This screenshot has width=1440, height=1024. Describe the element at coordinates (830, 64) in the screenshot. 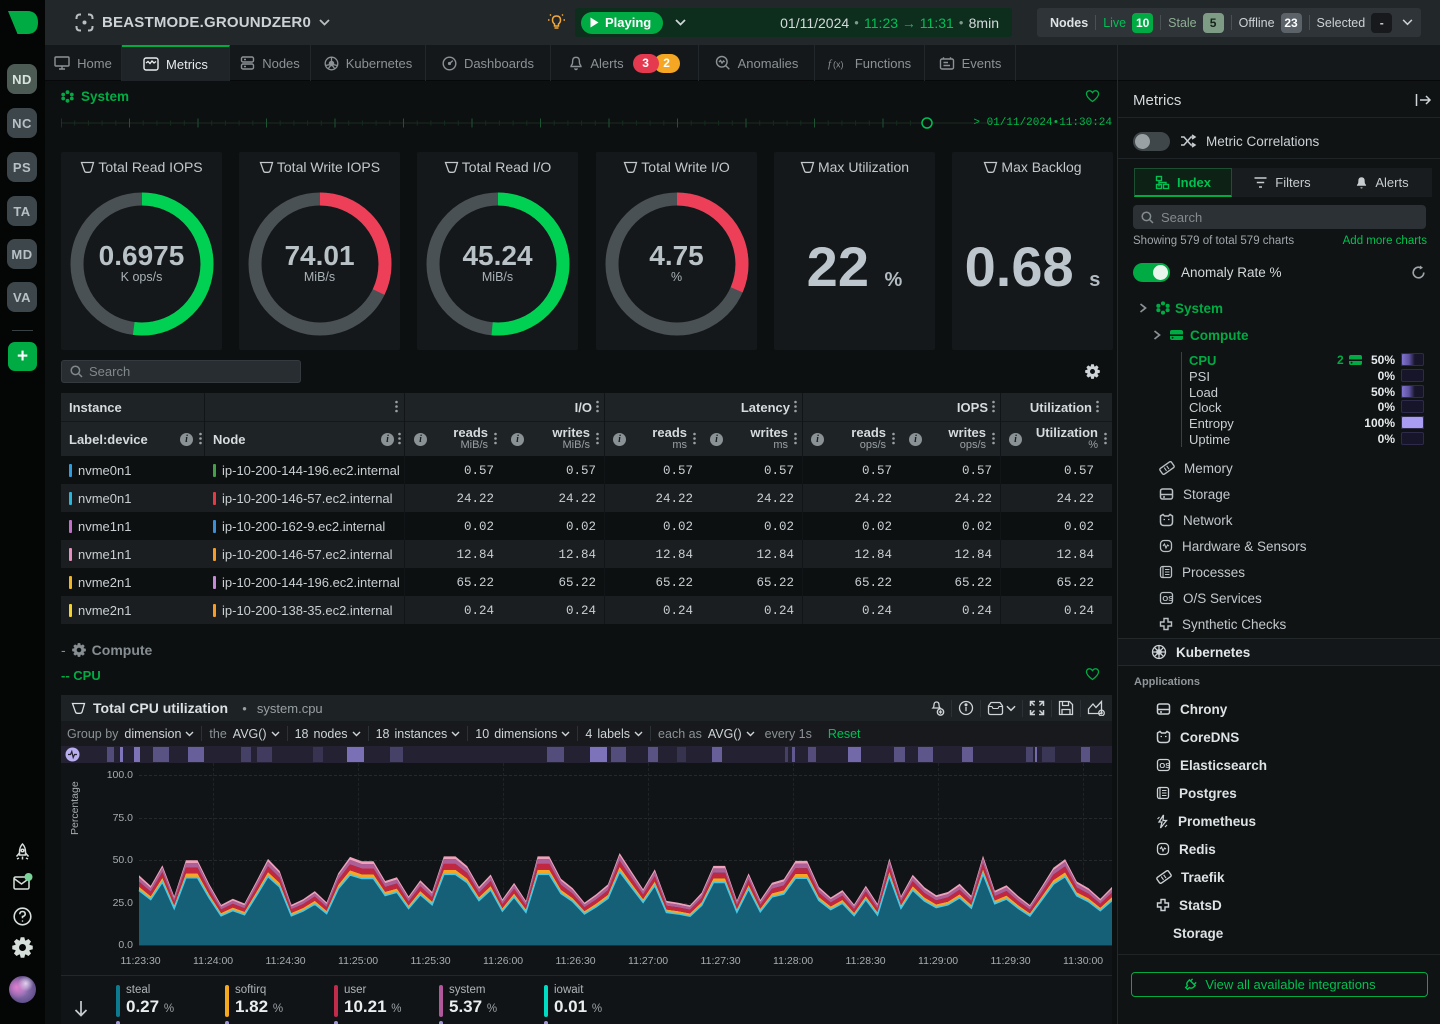

I see `svg-text: f` at that location.